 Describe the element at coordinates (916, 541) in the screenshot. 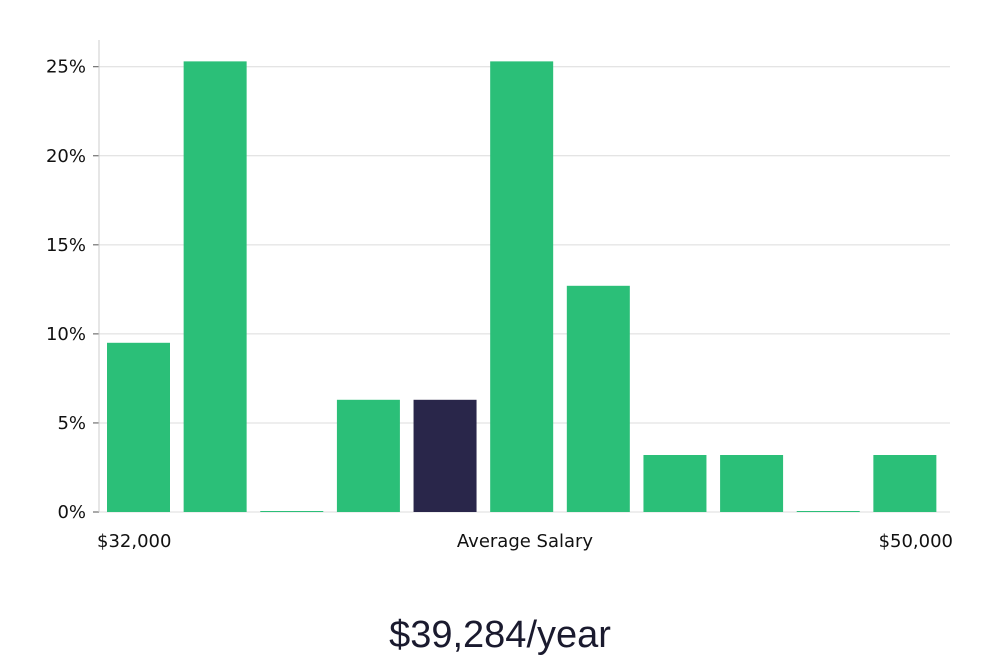

I see `x-max-label: $50,000` at that location.